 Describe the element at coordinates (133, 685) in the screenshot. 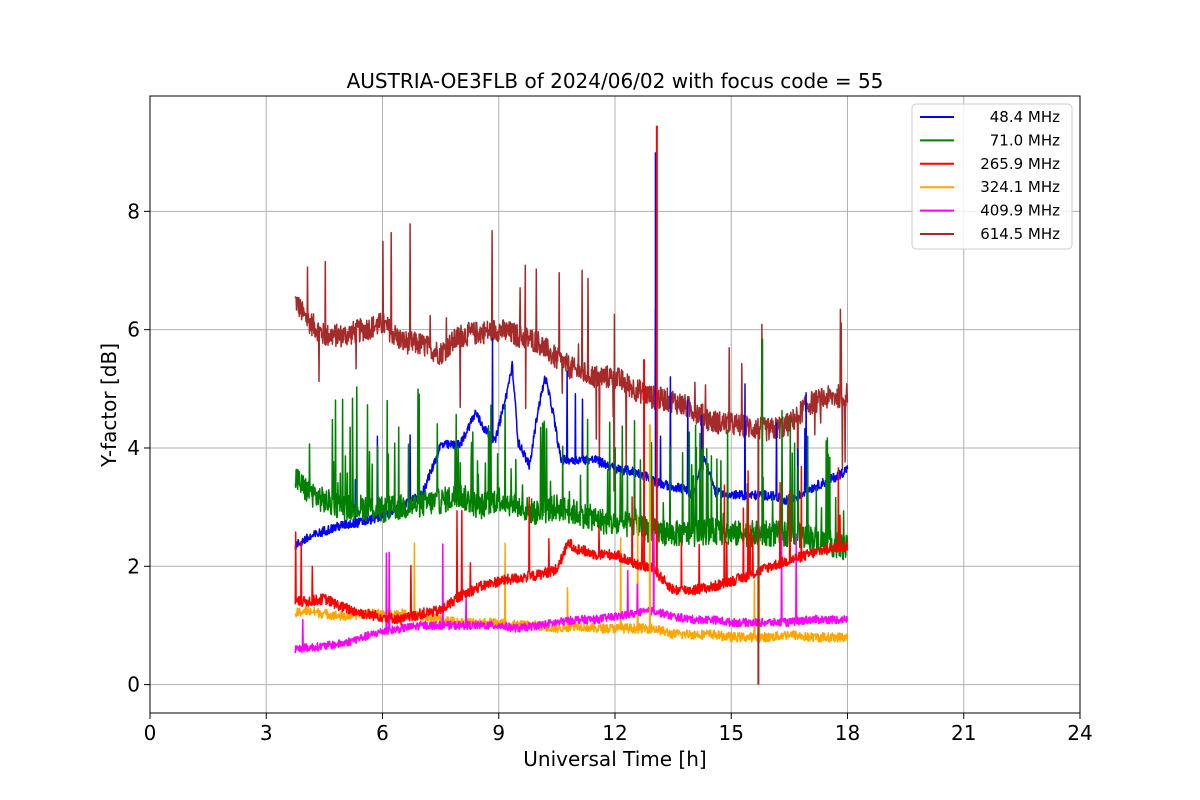

I see `y-tick-label: 0` at that location.